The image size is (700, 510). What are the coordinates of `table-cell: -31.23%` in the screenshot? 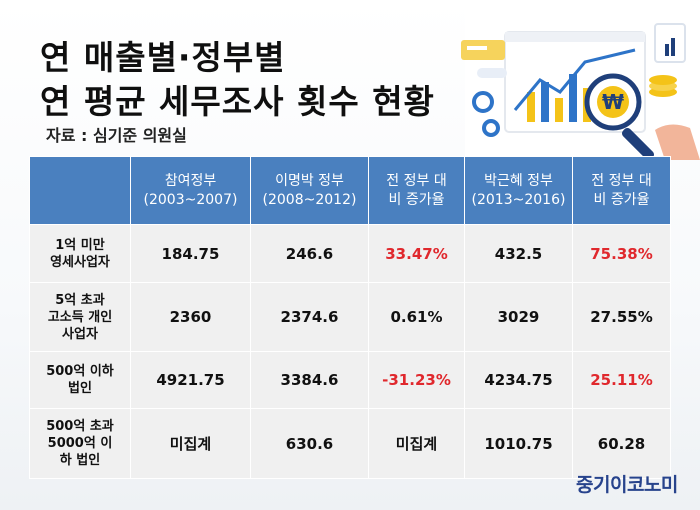 It's located at (416, 380).